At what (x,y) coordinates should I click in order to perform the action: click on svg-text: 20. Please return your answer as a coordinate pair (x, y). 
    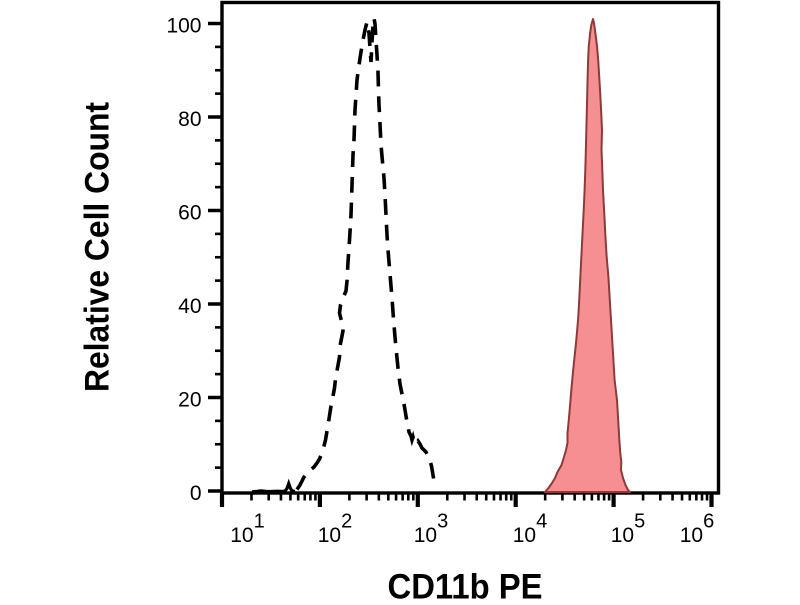
    Looking at the image, I should click on (189, 400).